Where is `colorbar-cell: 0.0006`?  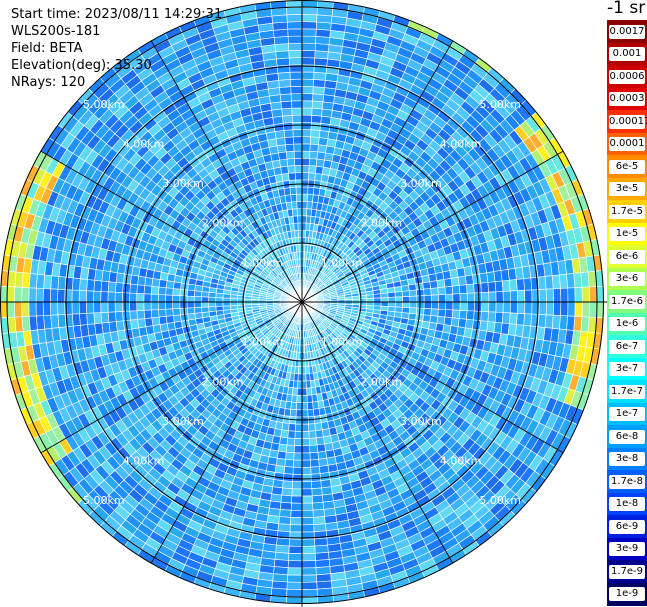
colorbar-cell: 0.0006 is located at coordinates (627, 76).